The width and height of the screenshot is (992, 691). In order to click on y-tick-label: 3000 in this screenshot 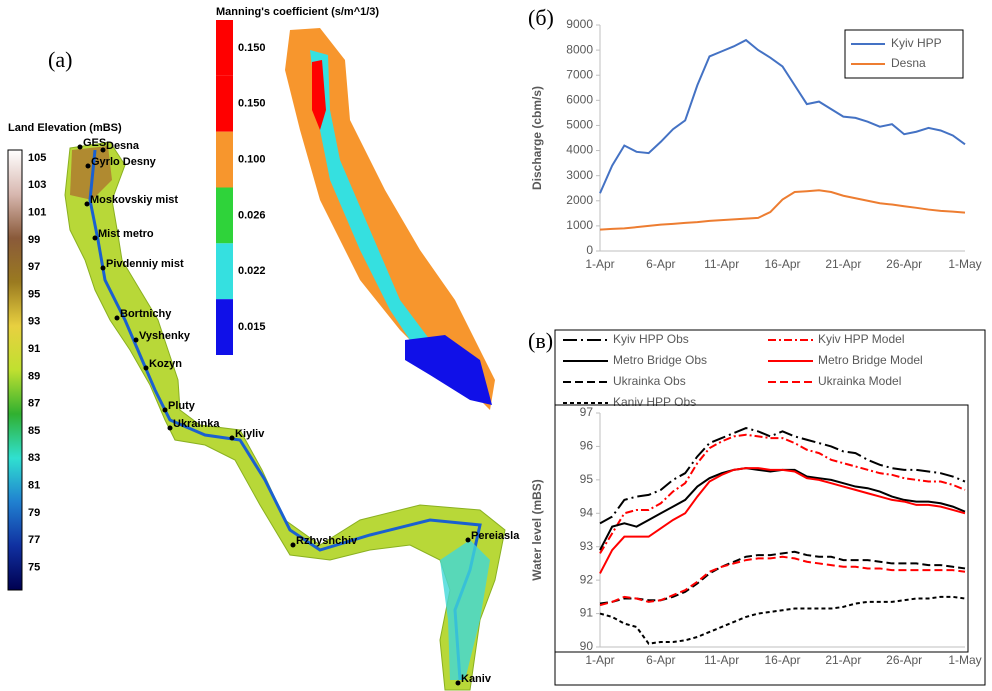, I will do `click(579, 175)`.